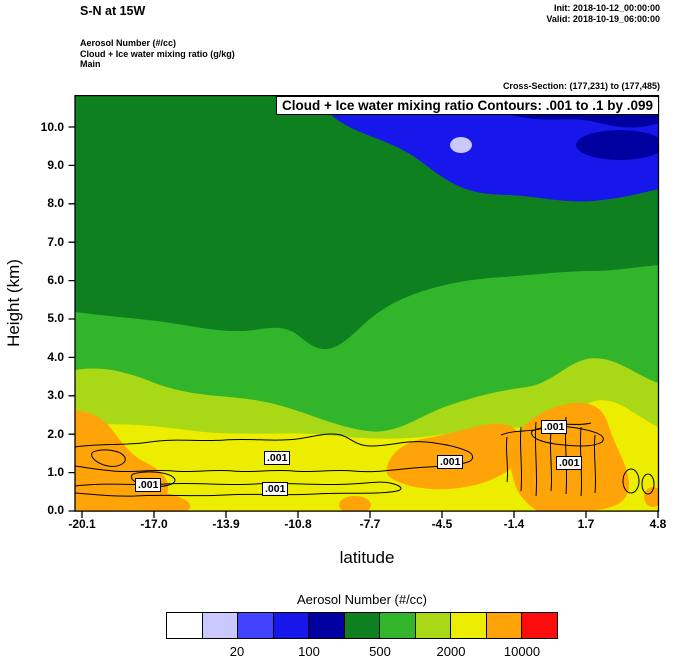 This screenshot has height=668, width=674. I want to click on legend-tick-label: 10000, so click(522, 651).